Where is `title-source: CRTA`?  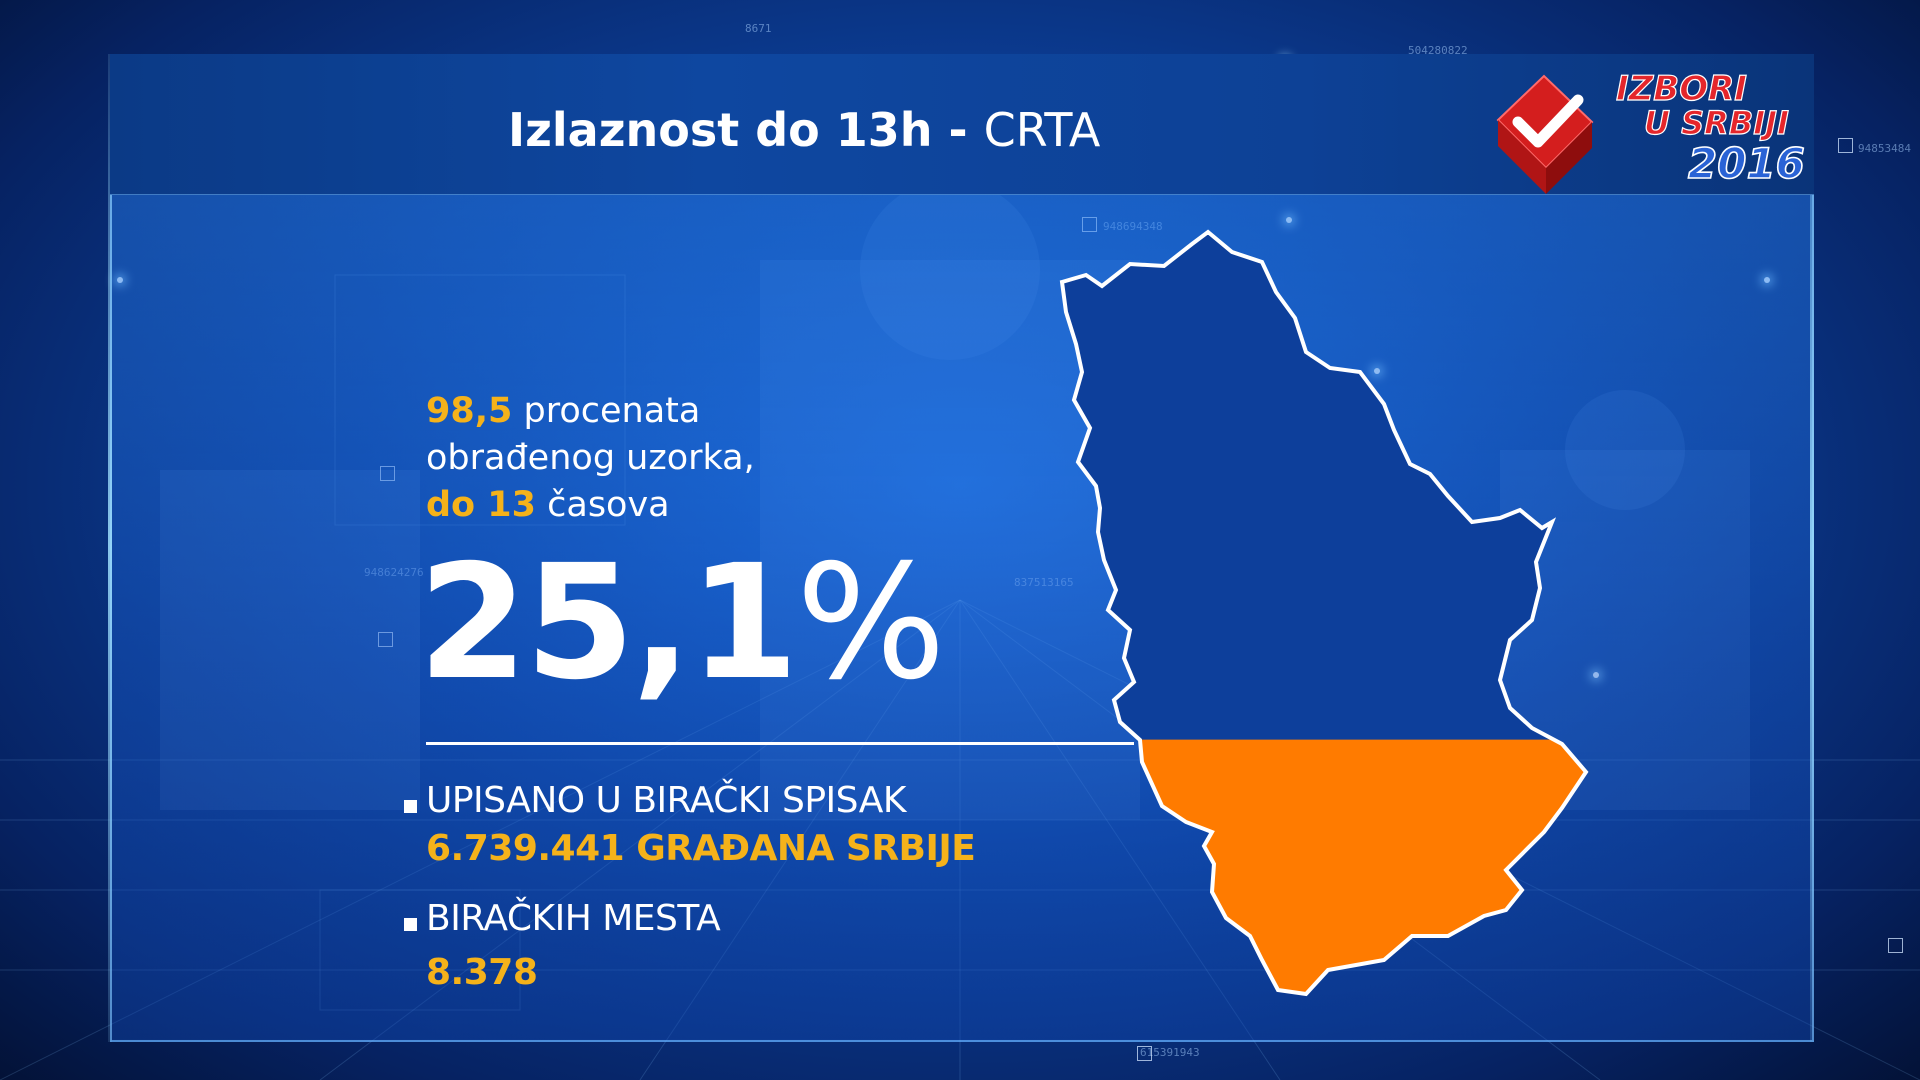 title-source: CRTA is located at coordinates (1042, 130).